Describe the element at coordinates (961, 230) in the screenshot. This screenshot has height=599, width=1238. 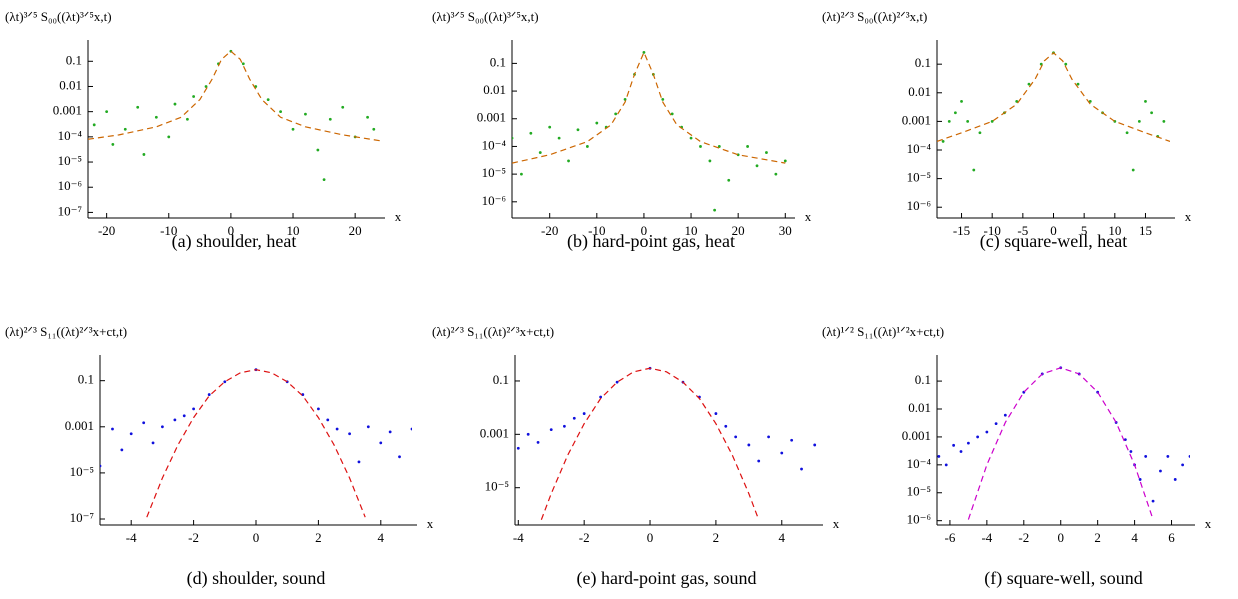
I see `x-tick-label: -15` at that location.